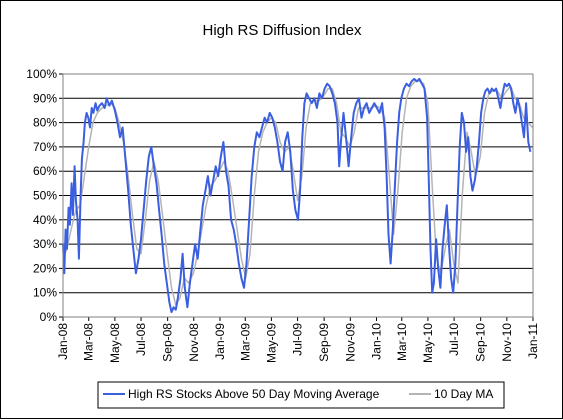 The image size is (563, 420). Describe the element at coordinates (507, 342) in the screenshot. I see `x-tick-label: Nov-10` at that location.